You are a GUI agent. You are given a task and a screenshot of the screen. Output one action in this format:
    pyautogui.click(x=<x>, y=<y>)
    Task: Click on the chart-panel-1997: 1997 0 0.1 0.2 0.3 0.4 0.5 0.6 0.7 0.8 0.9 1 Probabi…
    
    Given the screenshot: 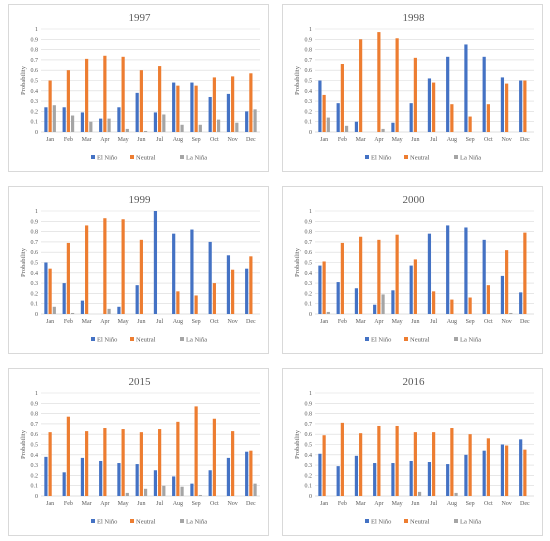 What is the action you would take?
    pyautogui.click(x=138, y=88)
    